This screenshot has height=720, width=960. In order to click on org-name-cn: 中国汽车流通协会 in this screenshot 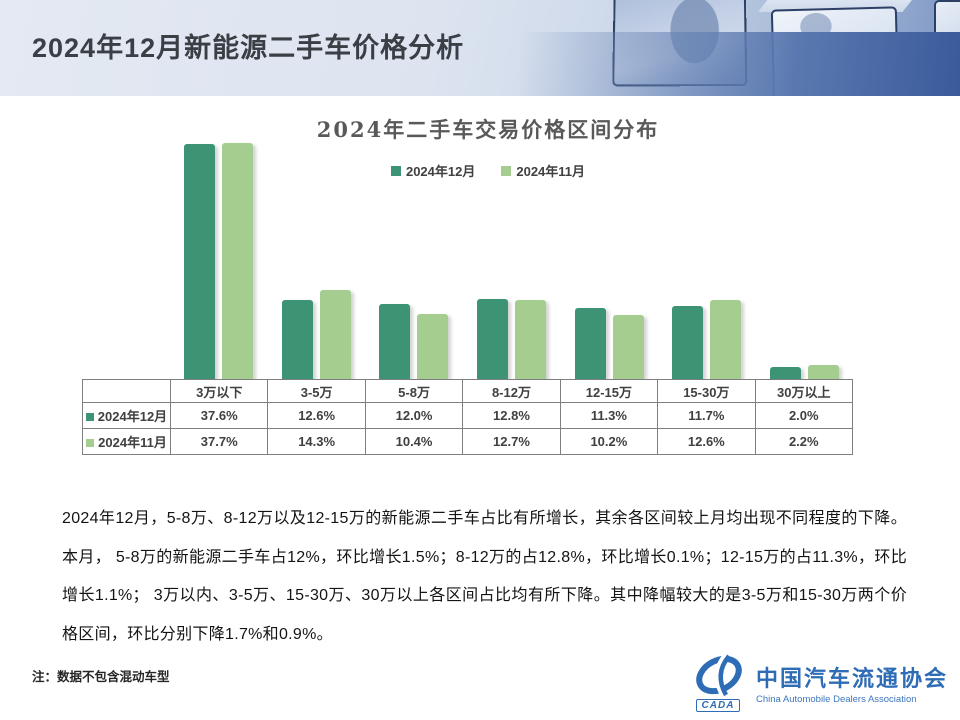, I will do `click(851, 679)`.